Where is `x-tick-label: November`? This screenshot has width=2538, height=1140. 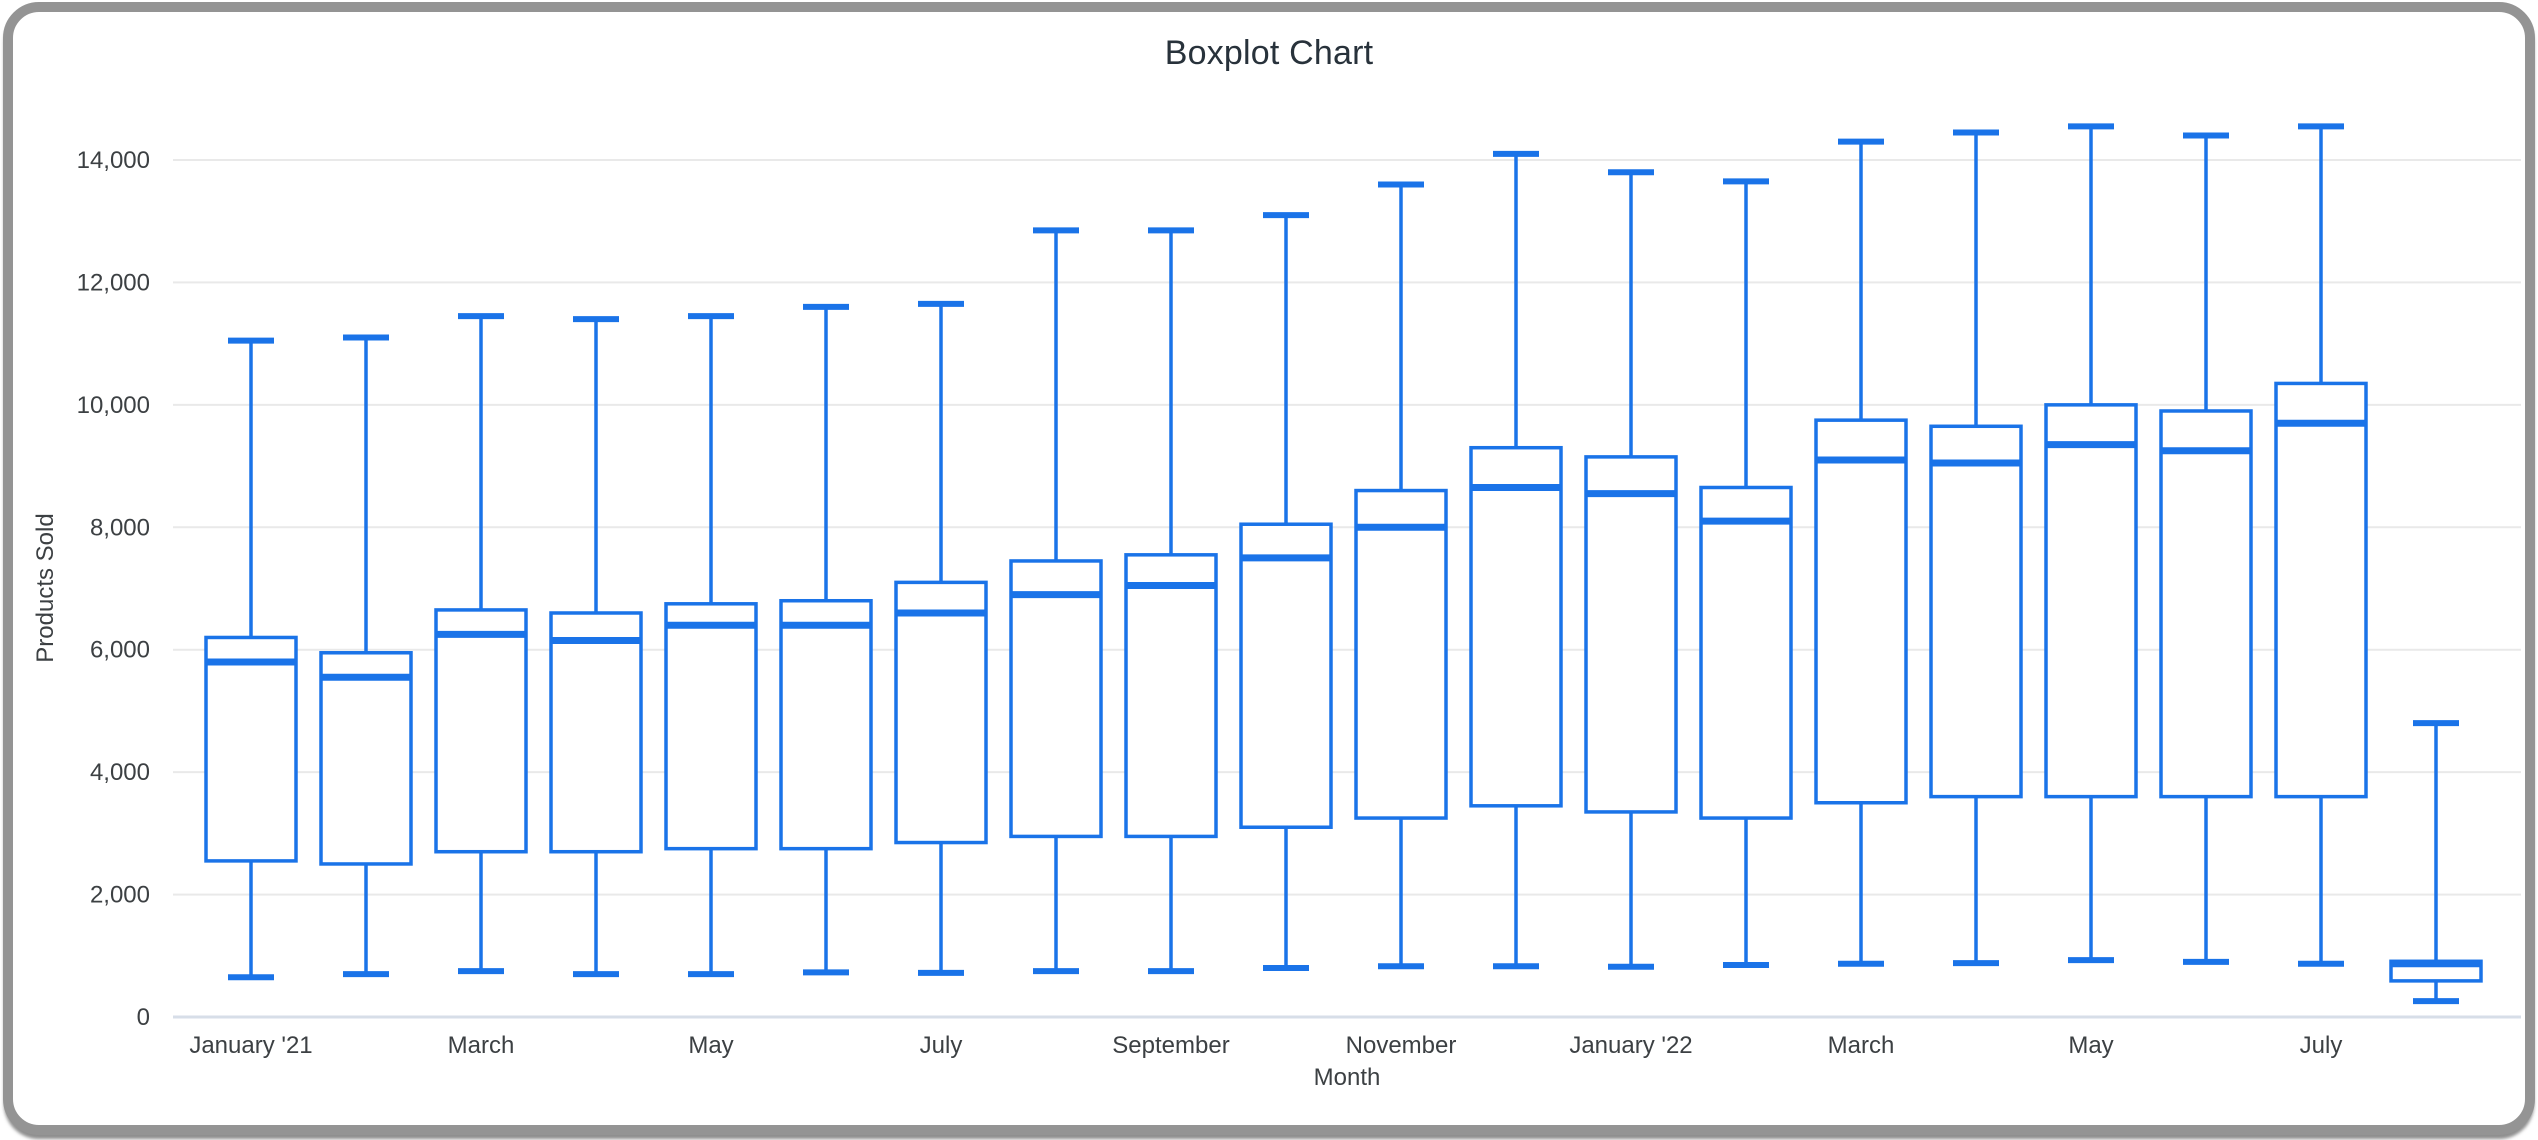 x-tick-label: November is located at coordinates (1401, 1045).